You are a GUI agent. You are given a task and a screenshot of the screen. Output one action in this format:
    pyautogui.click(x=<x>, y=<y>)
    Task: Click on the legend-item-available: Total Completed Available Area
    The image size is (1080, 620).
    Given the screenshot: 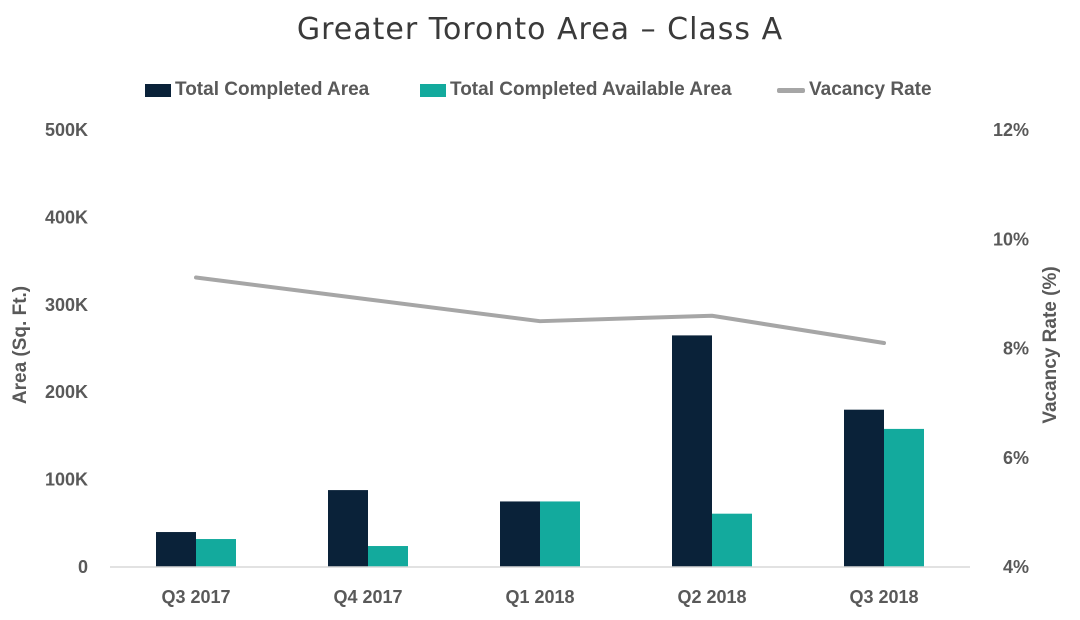 What is the action you would take?
    pyautogui.click(x=576, y=90)
    